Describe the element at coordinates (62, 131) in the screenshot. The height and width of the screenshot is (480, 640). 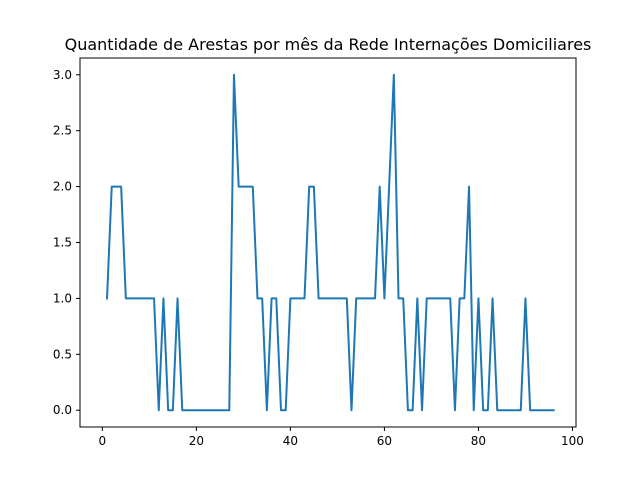
I see `y-tick-label: 2.5` at that location.